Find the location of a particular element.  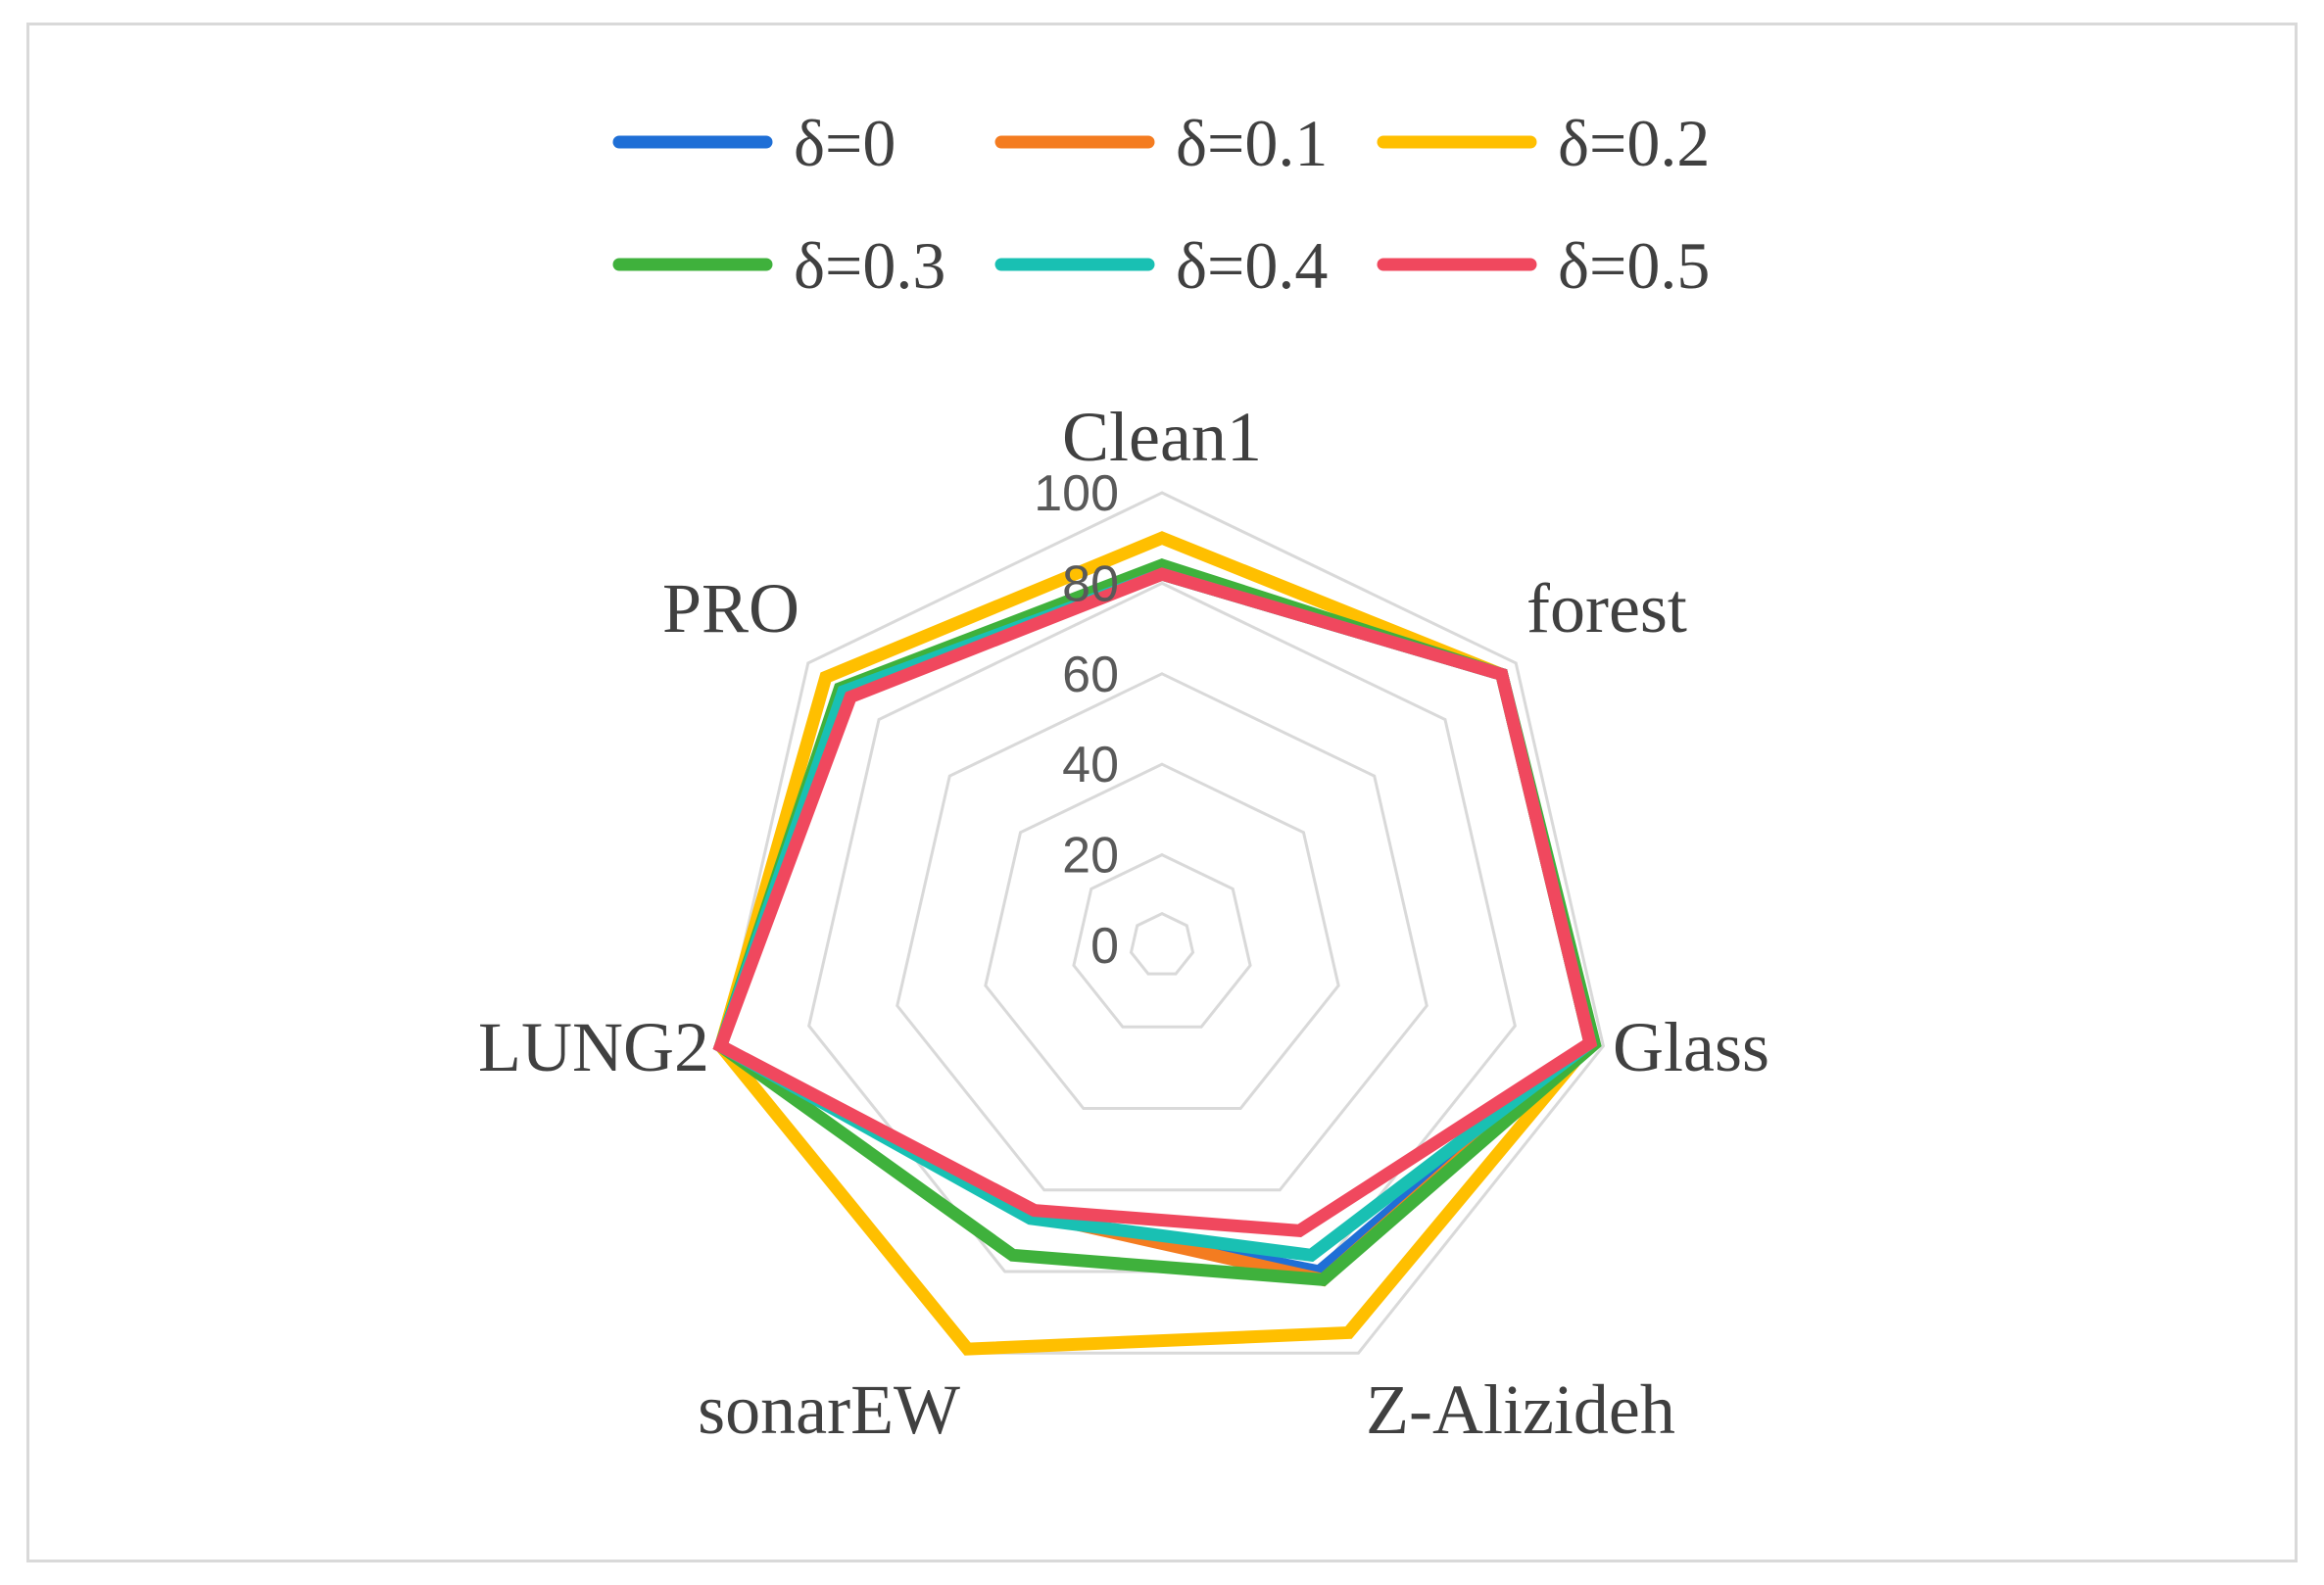

axis-label-glass: Glass is located at coordinates (1691, 1047).